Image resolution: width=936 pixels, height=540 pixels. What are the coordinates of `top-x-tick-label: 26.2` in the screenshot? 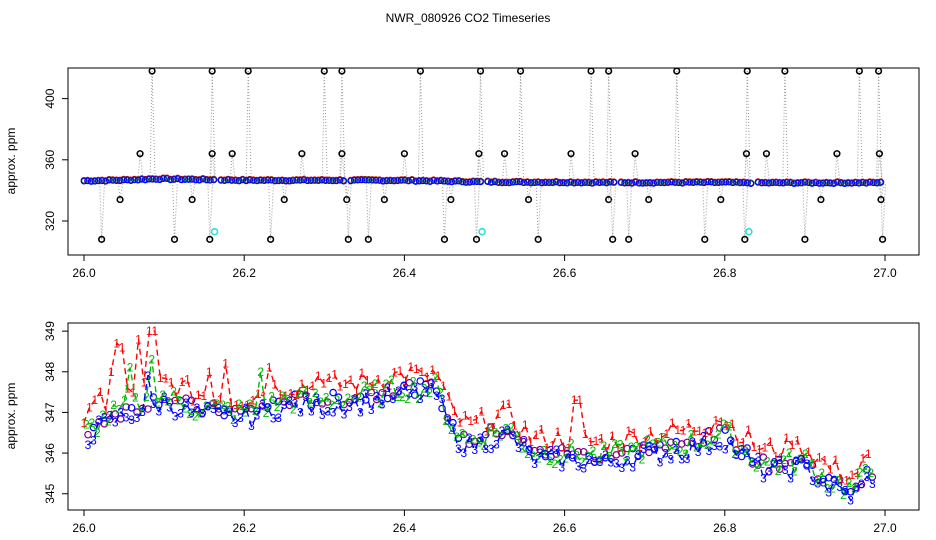 It's located at (245, 273).